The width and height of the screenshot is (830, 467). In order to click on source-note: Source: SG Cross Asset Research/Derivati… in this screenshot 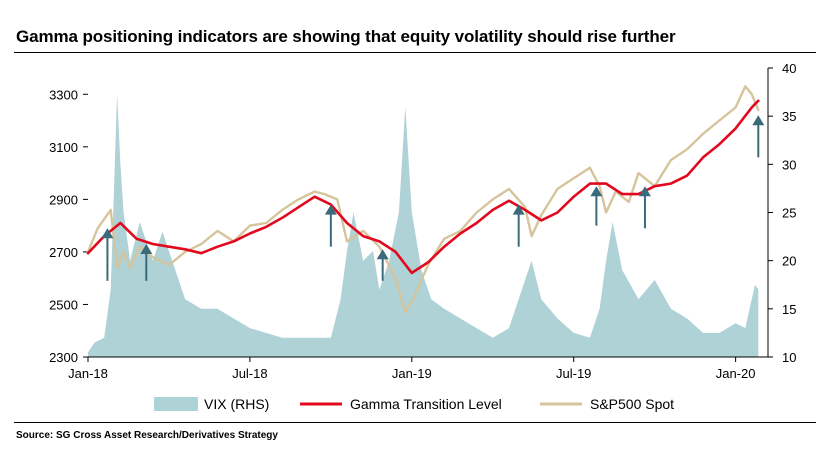, I will do `click(147, 435)`.